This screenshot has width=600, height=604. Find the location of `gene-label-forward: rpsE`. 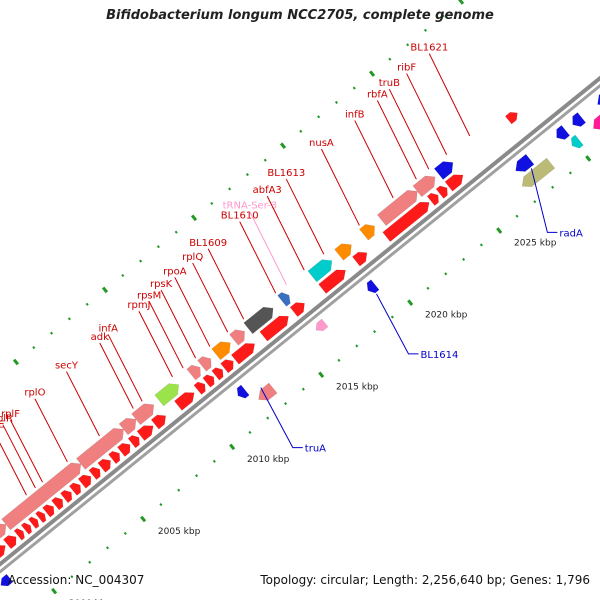

gene-label-forward: rpsE is located at coordinates (2, 425).